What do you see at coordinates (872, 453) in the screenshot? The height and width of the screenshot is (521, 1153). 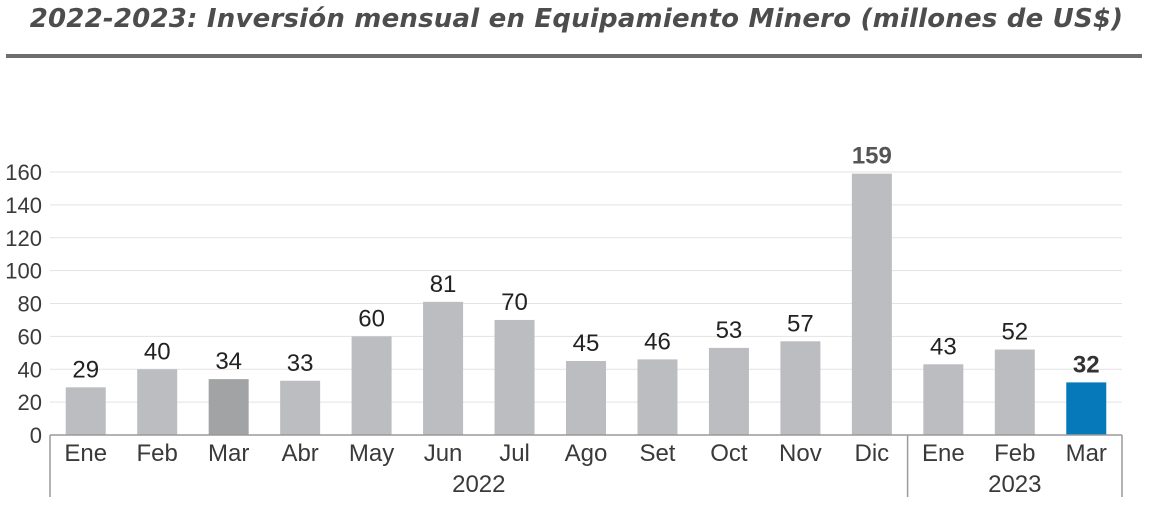 I see `x-tick-label: Dic` at bounding box center [872, 453].